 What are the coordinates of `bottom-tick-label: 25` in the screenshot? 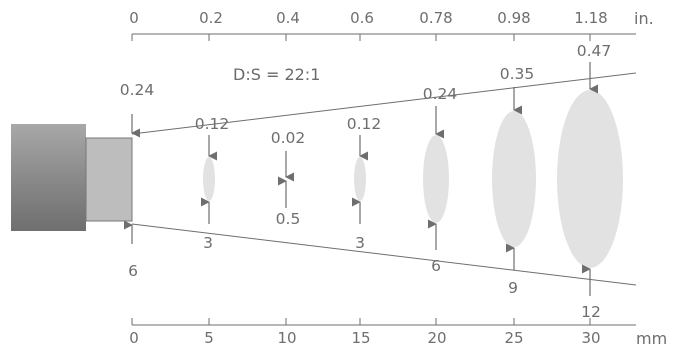 It's located at (513, 338).